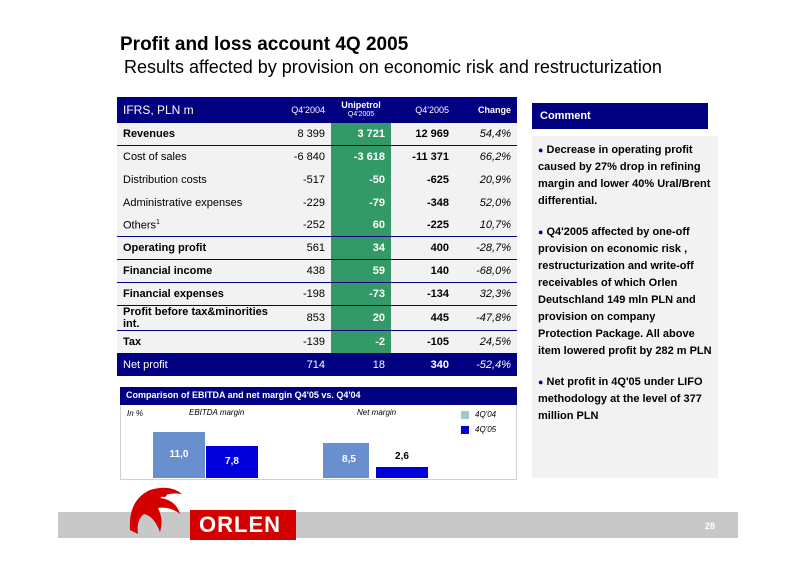  I want to click on table-row: Operating profit 561 34 400 -28,7%, so click(317, 248).